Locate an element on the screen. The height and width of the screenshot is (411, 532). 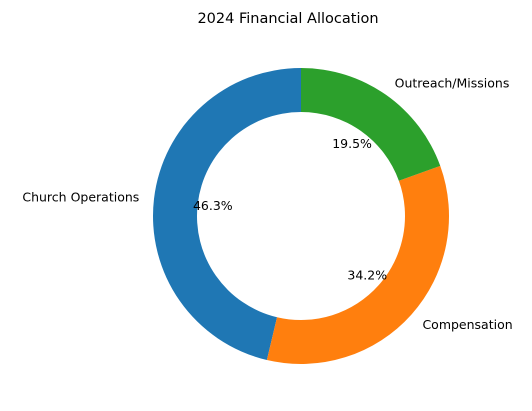
chart-title: 2024 Financial Allocation is located at coordinates (287, 19).